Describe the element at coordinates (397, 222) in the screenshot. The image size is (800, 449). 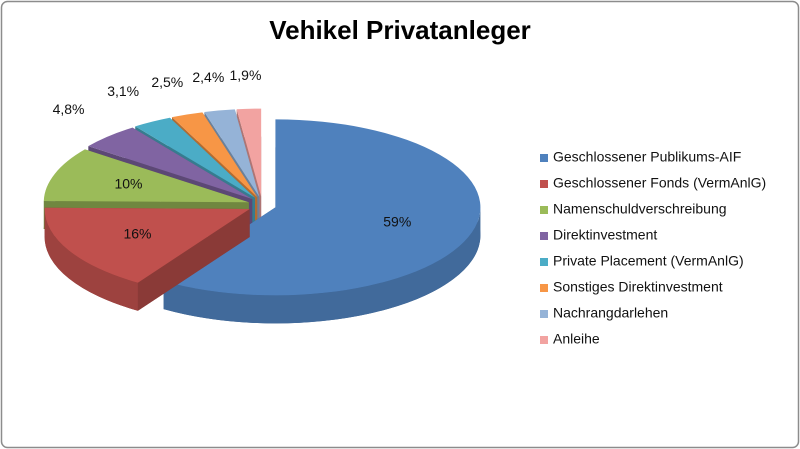
I see `data-label: 59%` at that location.